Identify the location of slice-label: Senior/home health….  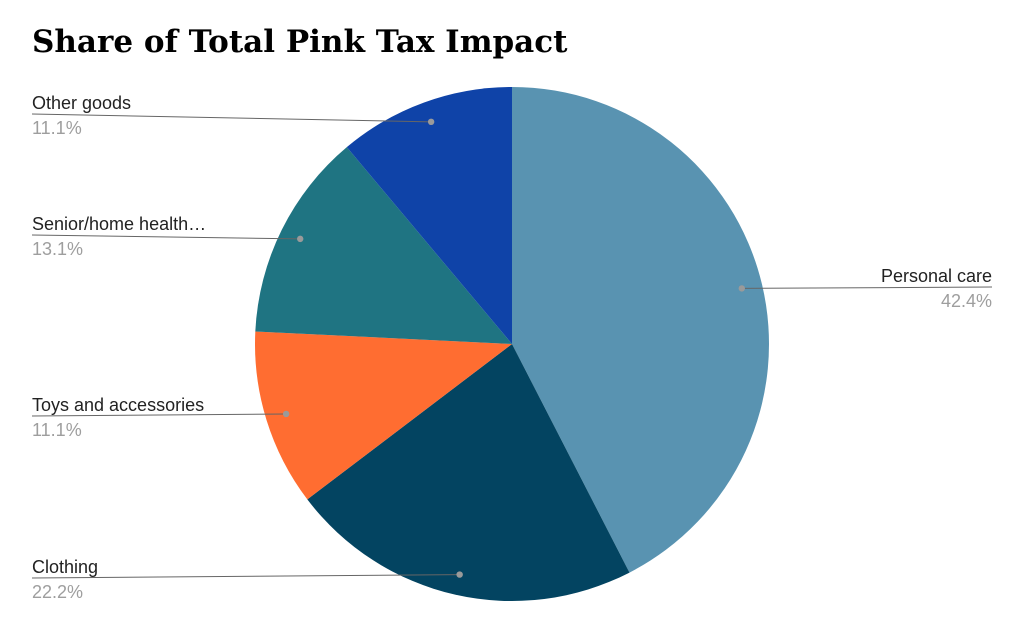
(119, 224).